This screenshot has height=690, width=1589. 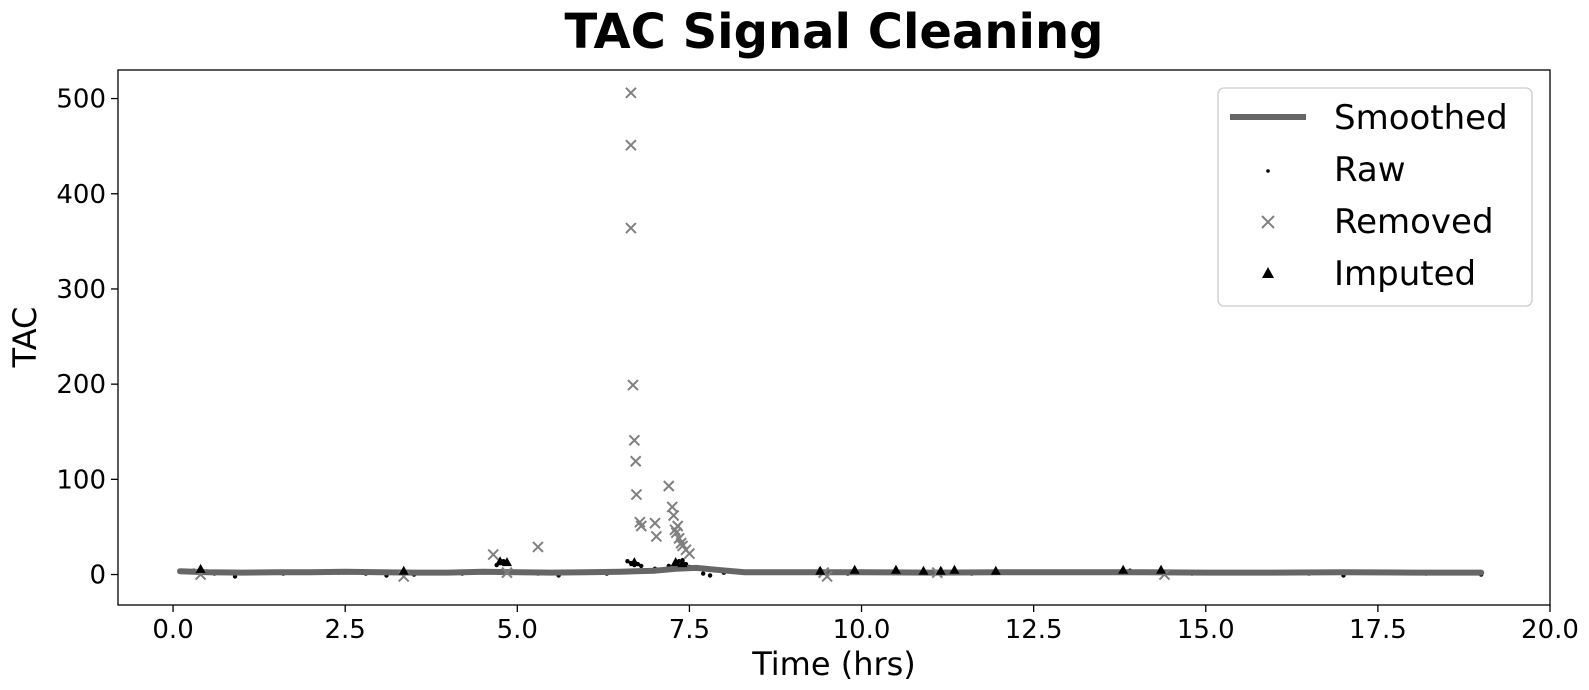 I want to click on legend-removed-label: Removed, so click(x=1414, y=222).